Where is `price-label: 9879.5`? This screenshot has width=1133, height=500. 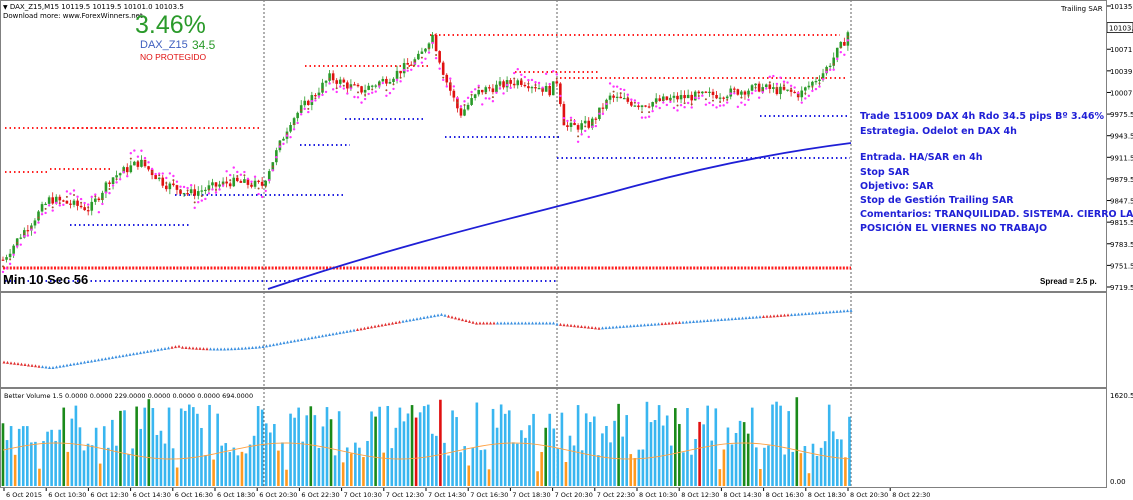 price-label: 9879.5 is located at coordinates (1121, 180).